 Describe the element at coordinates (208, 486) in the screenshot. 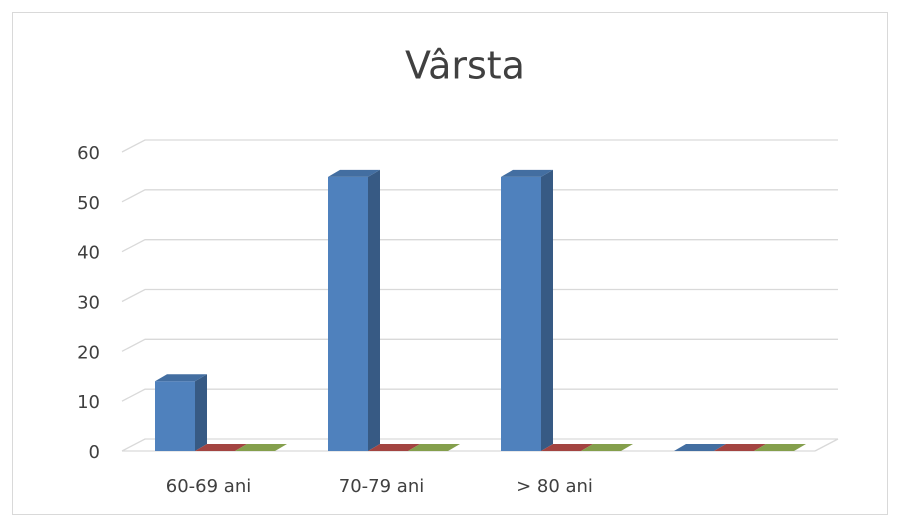

I see `x-tick-label: 60-69 ani` at that location.